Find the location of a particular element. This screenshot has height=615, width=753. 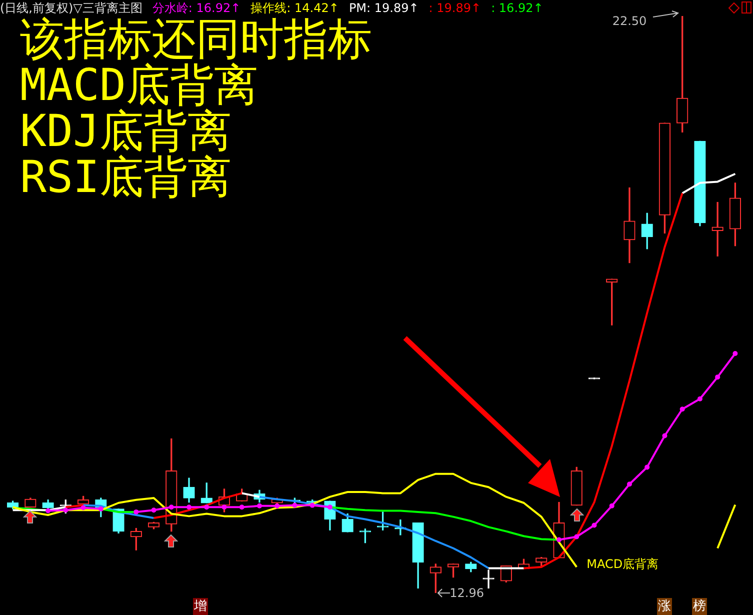

text: 榜 is located at coordinates (699, 606).